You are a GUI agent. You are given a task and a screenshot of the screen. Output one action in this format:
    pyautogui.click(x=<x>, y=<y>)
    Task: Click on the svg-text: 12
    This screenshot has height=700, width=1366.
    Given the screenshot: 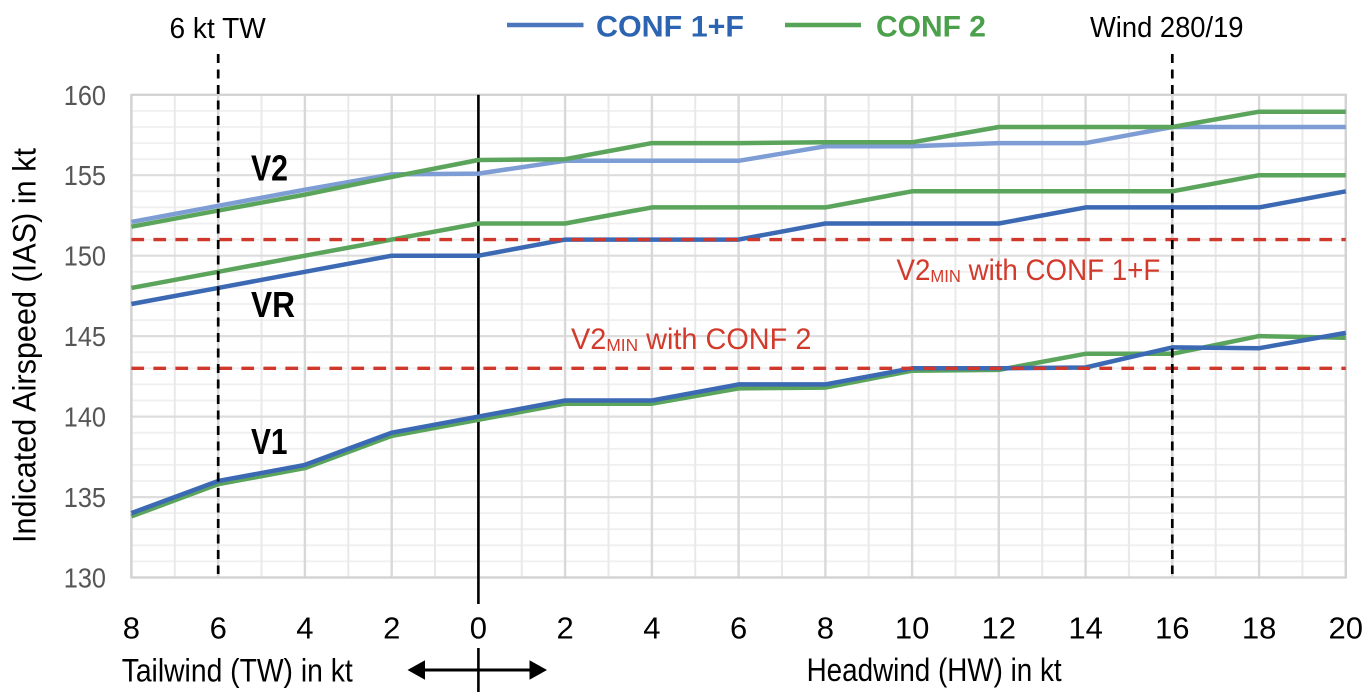 What is the action you would take?
    pyautogui.click(x=999, y=628)
    